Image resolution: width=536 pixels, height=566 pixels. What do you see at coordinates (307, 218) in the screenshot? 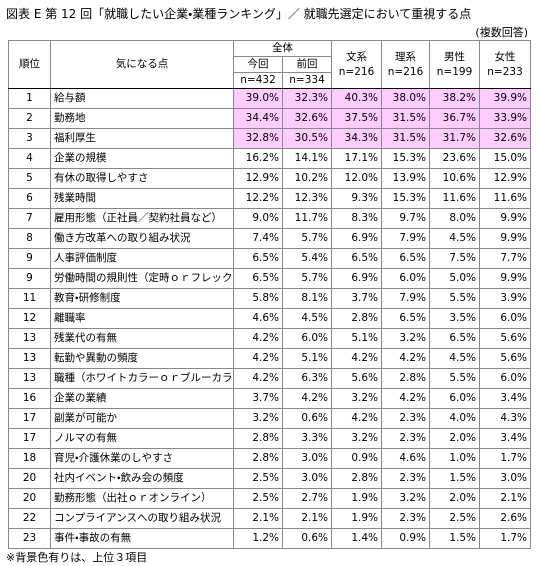
I see `value-cell: 11.7%` at bounding box center [307, 218].